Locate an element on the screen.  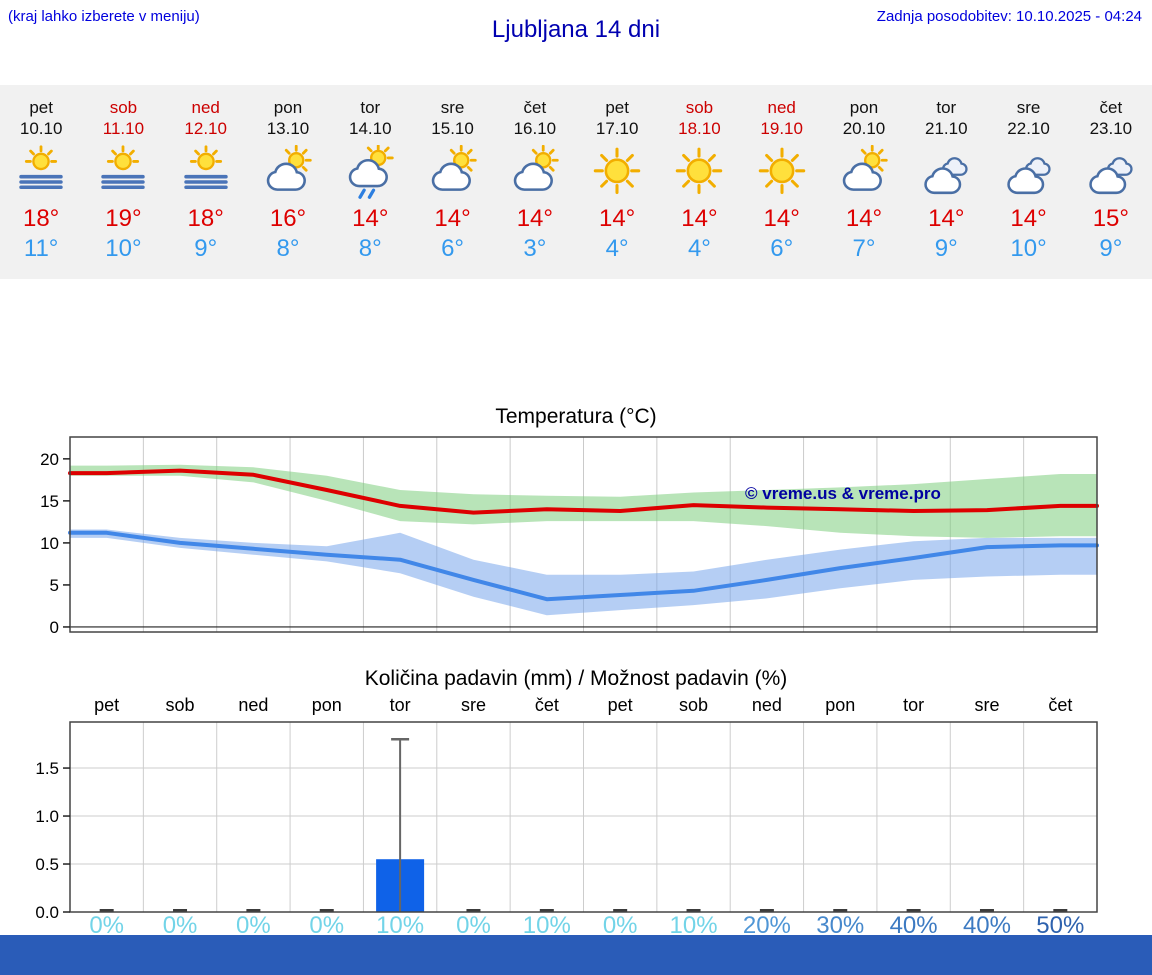
forecast-day: ned 19.10 14° 6° is located at coordinates (782, 180).